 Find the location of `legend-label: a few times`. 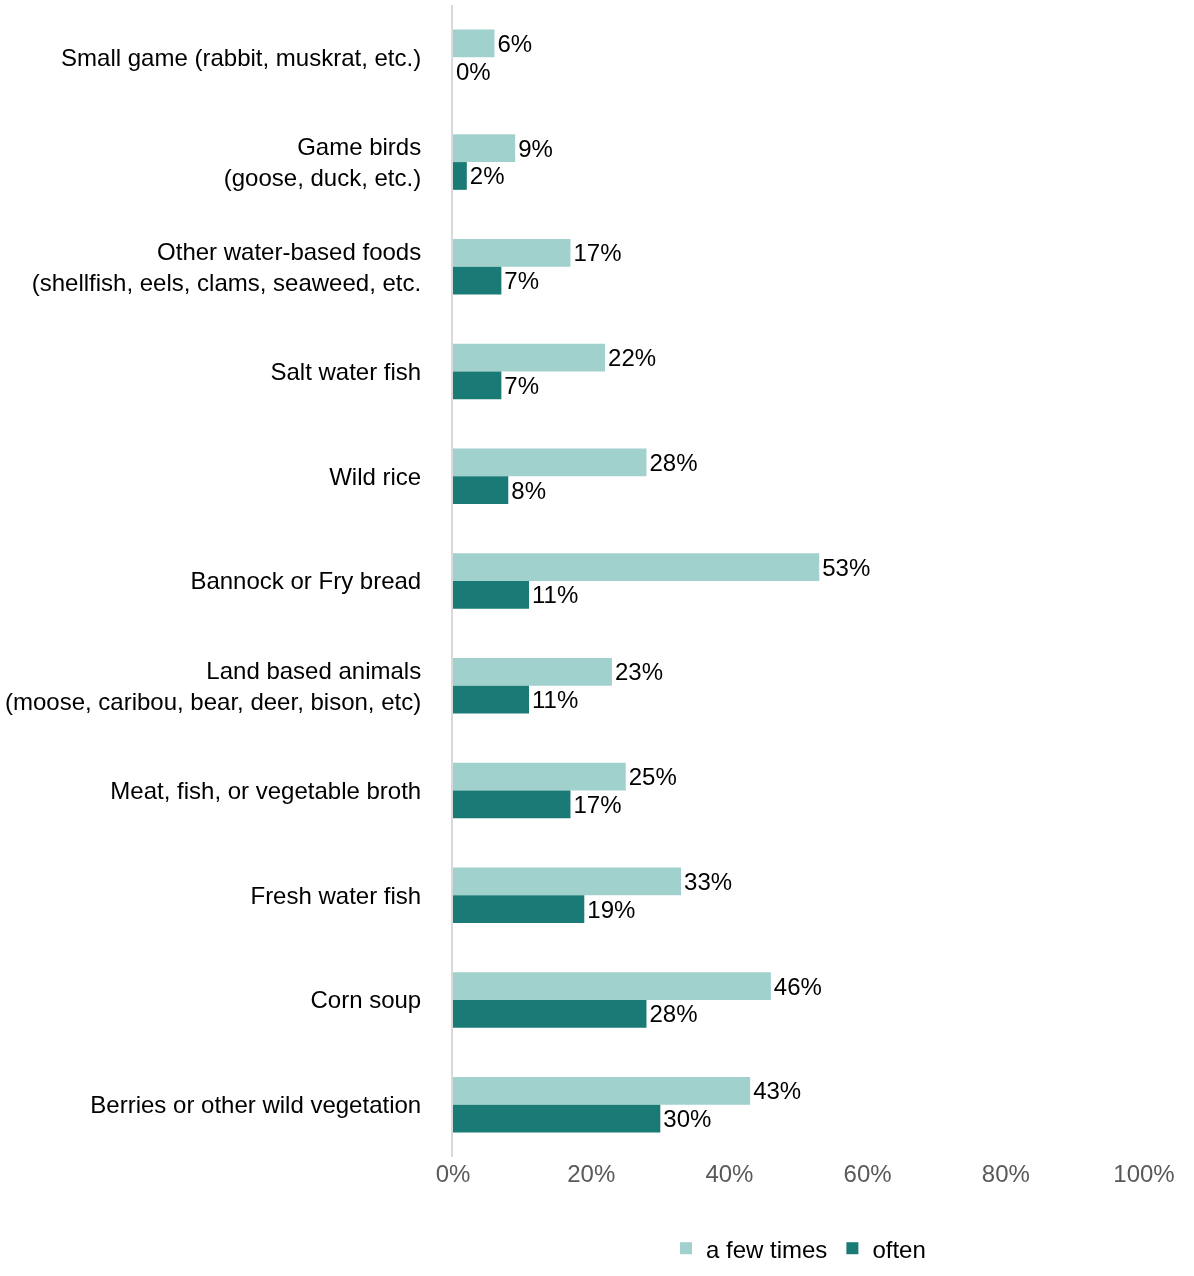

legend-label: a few times is located at coordinates (767, 1249).